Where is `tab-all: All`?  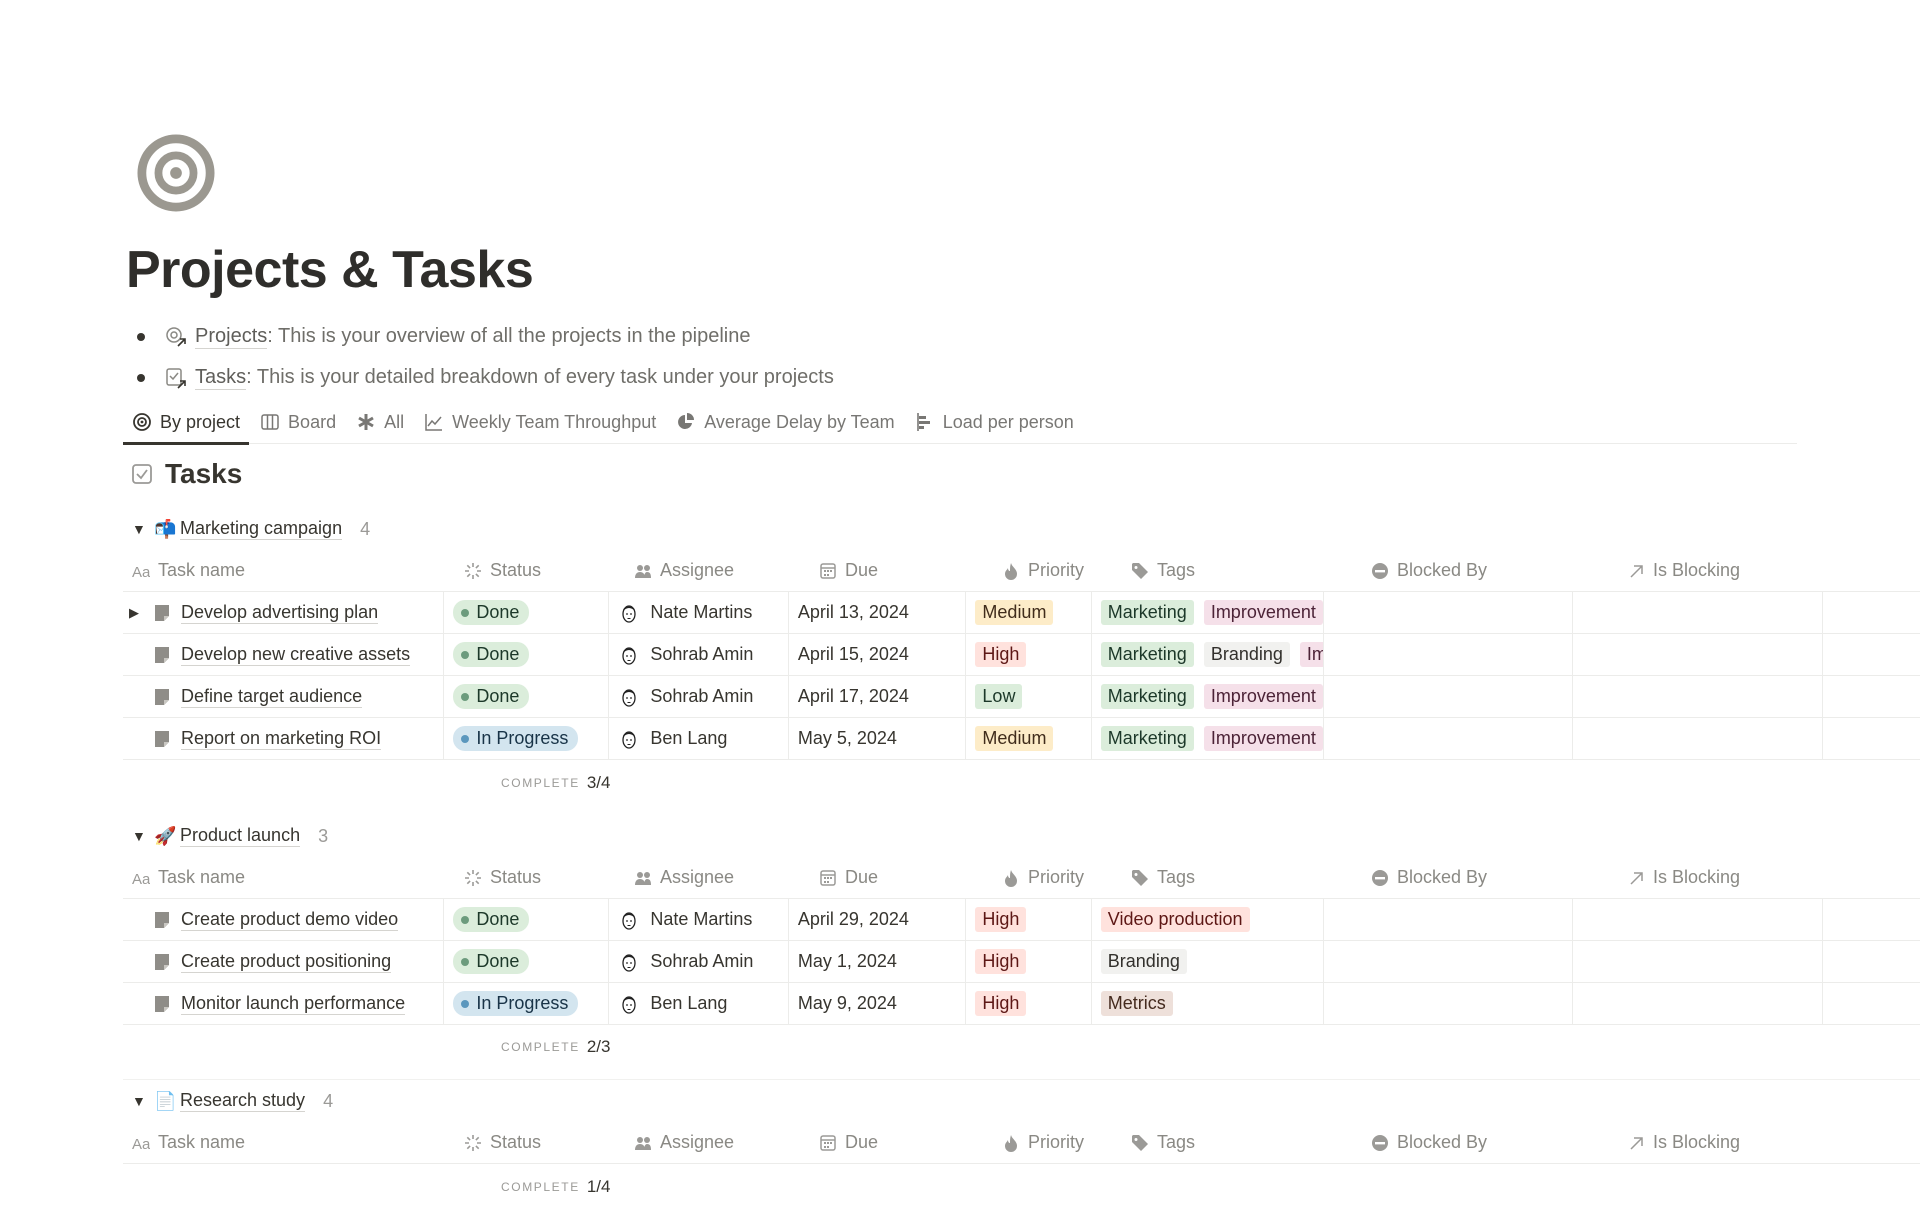
tab-all: All is located at coordinates (380, 422).